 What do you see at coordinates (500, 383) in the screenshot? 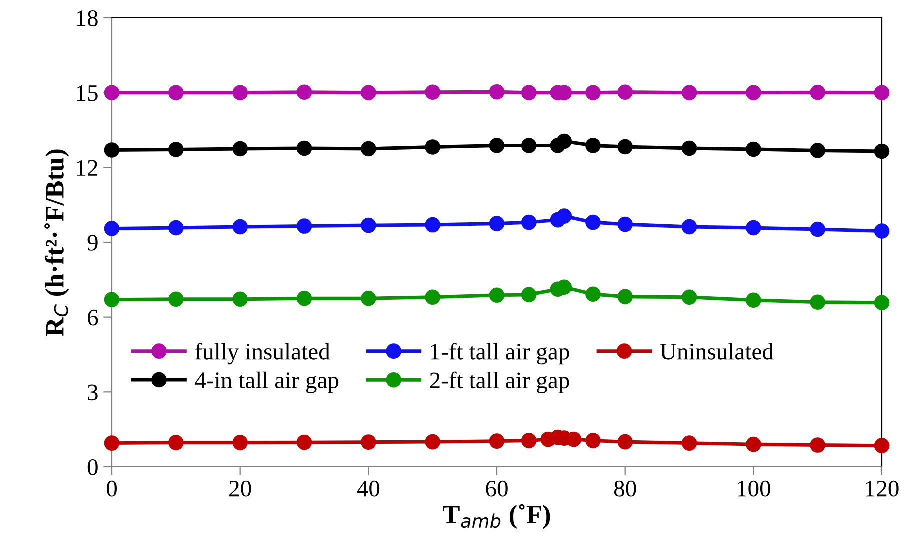
I see `legend-label: 2-ft tall air gap` at bounding box center [500, 383].